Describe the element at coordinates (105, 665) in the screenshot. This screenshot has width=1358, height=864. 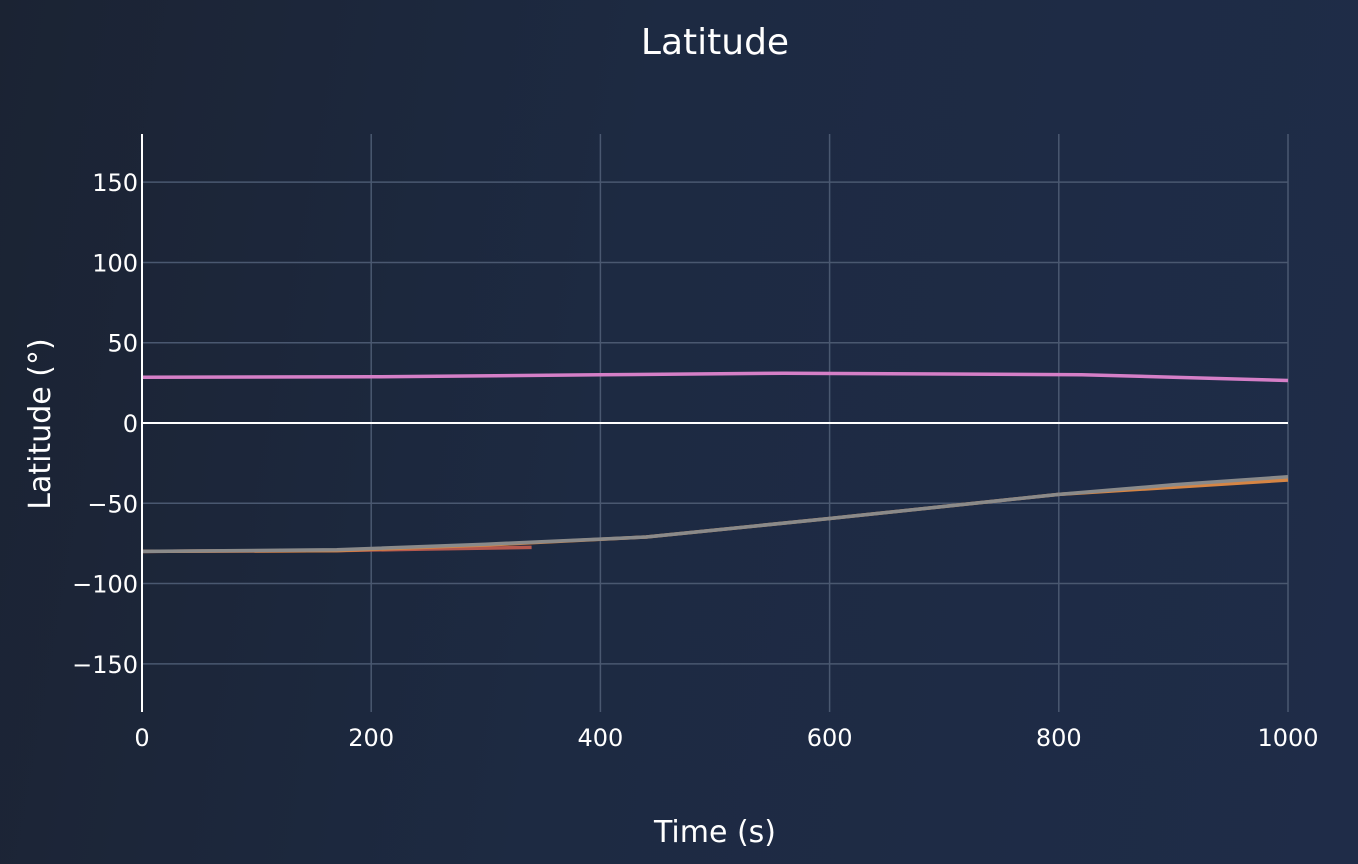
I see `y-tick-label: −150` at that location.